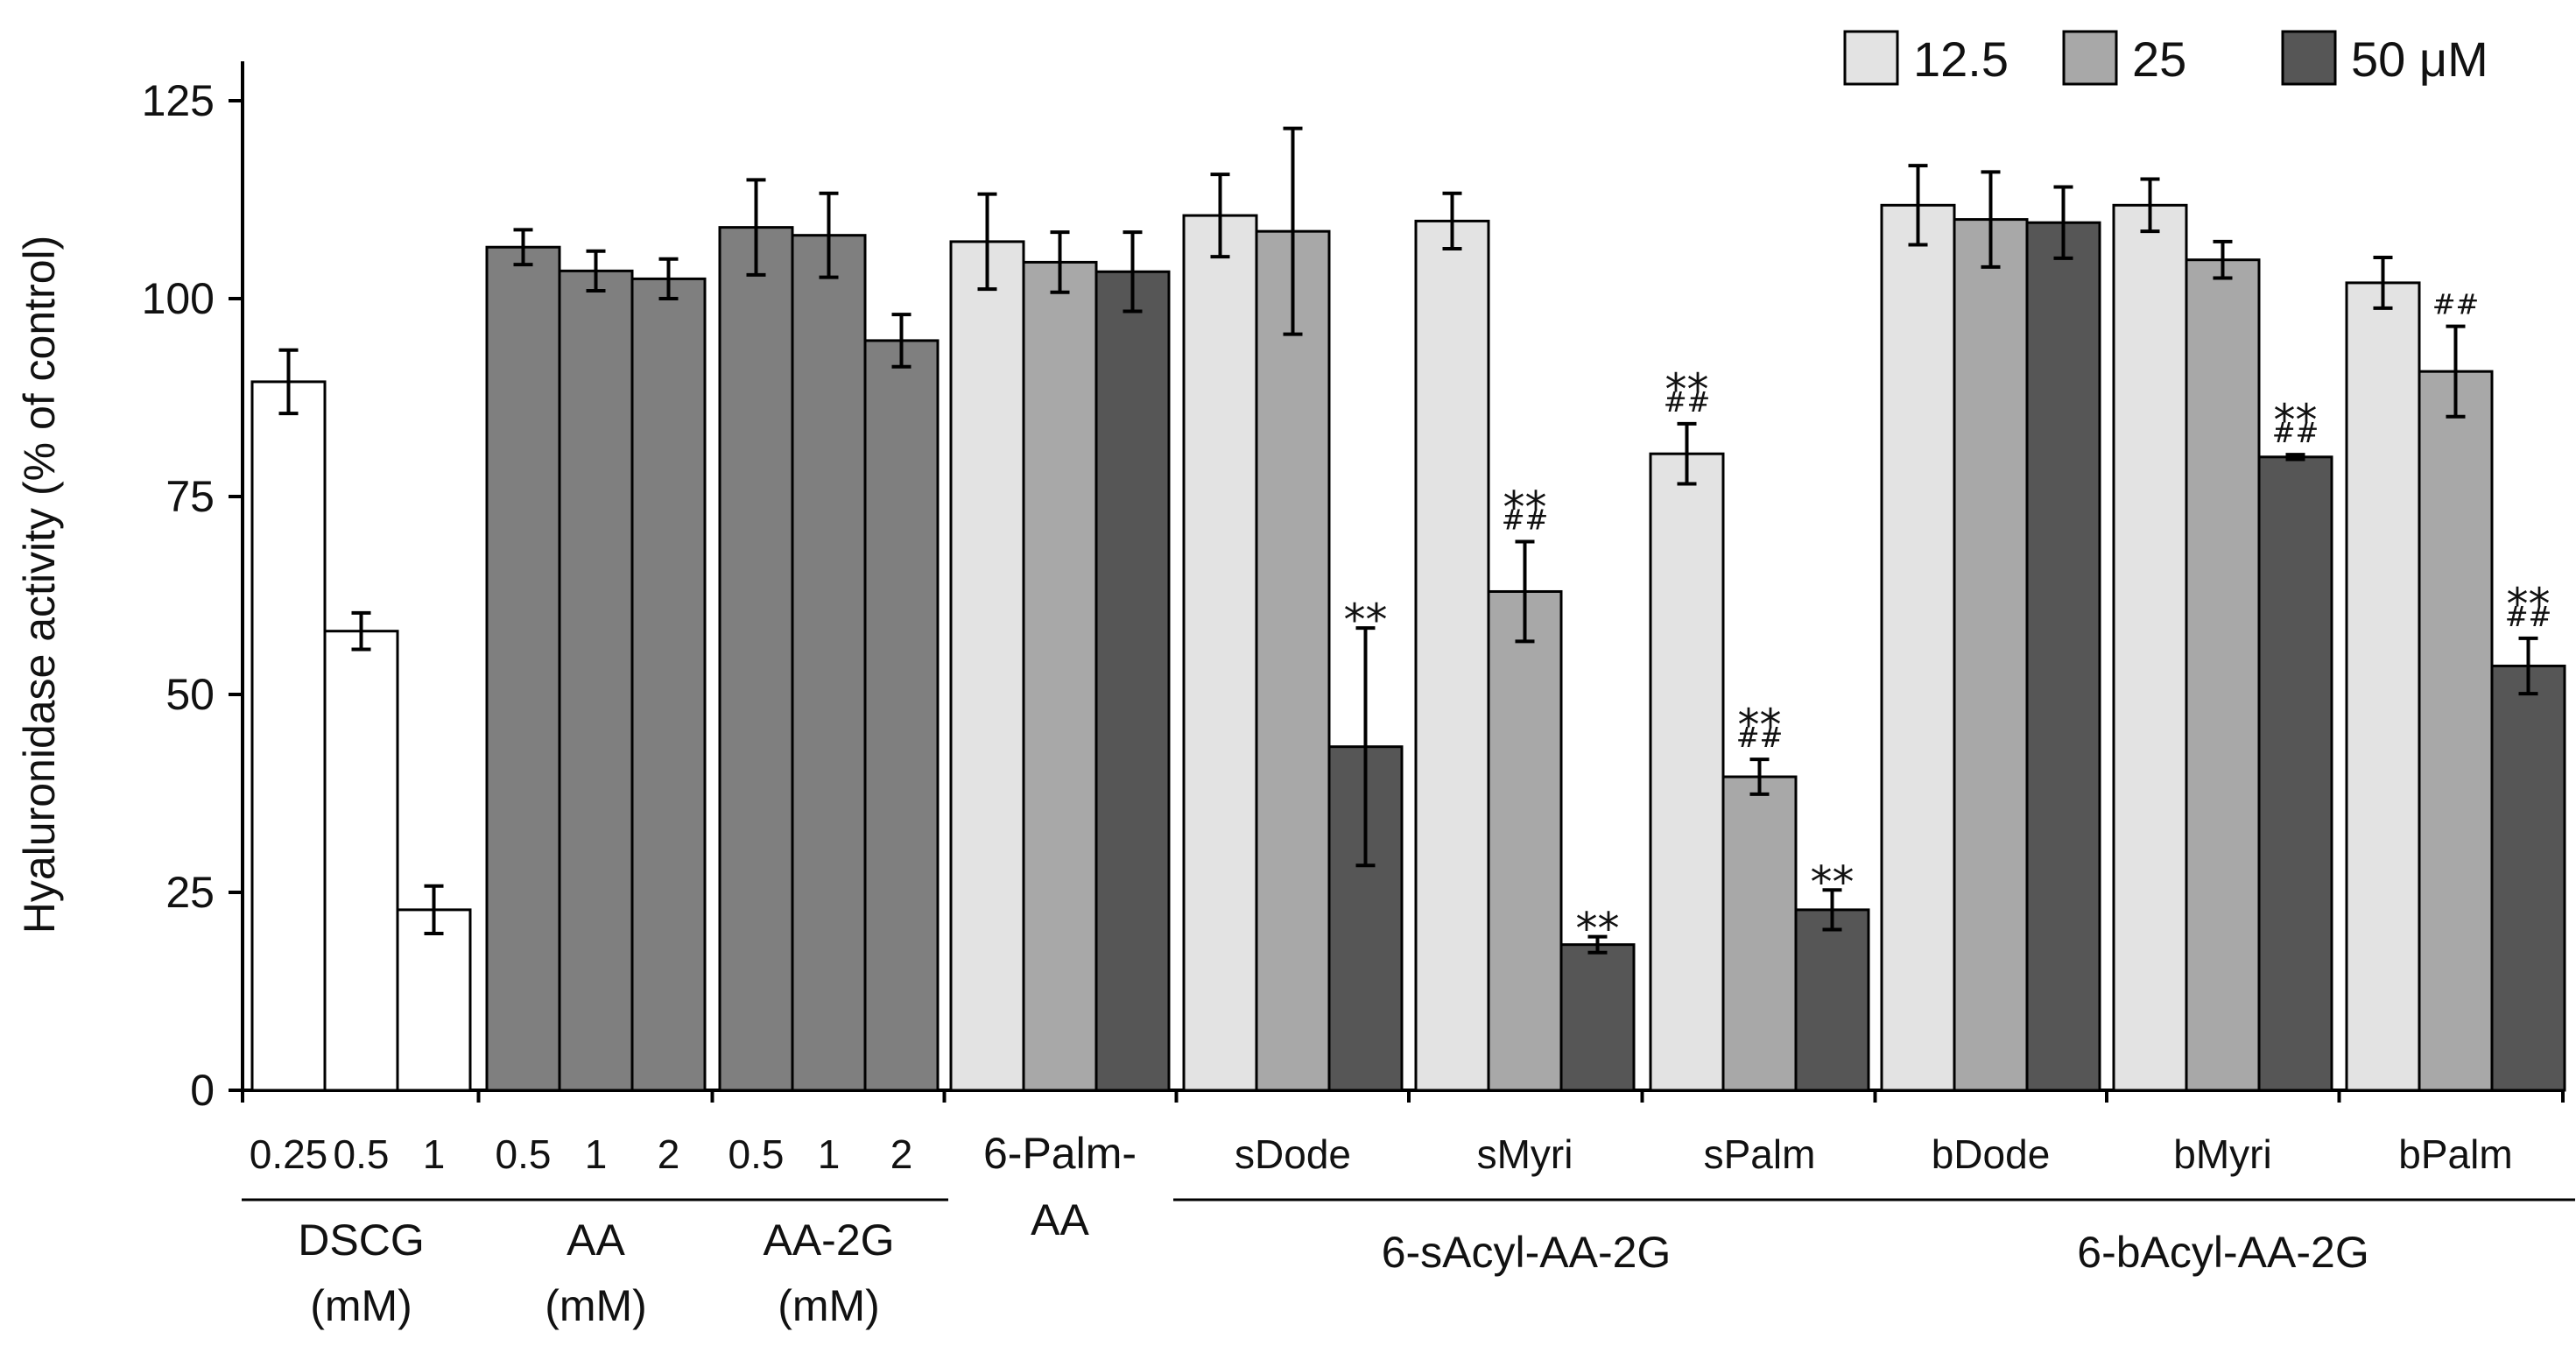  Describe the element at coordinates (828, 1240) in the screenshot. I see `group-label-aa-2g: AA-2G` at that location.